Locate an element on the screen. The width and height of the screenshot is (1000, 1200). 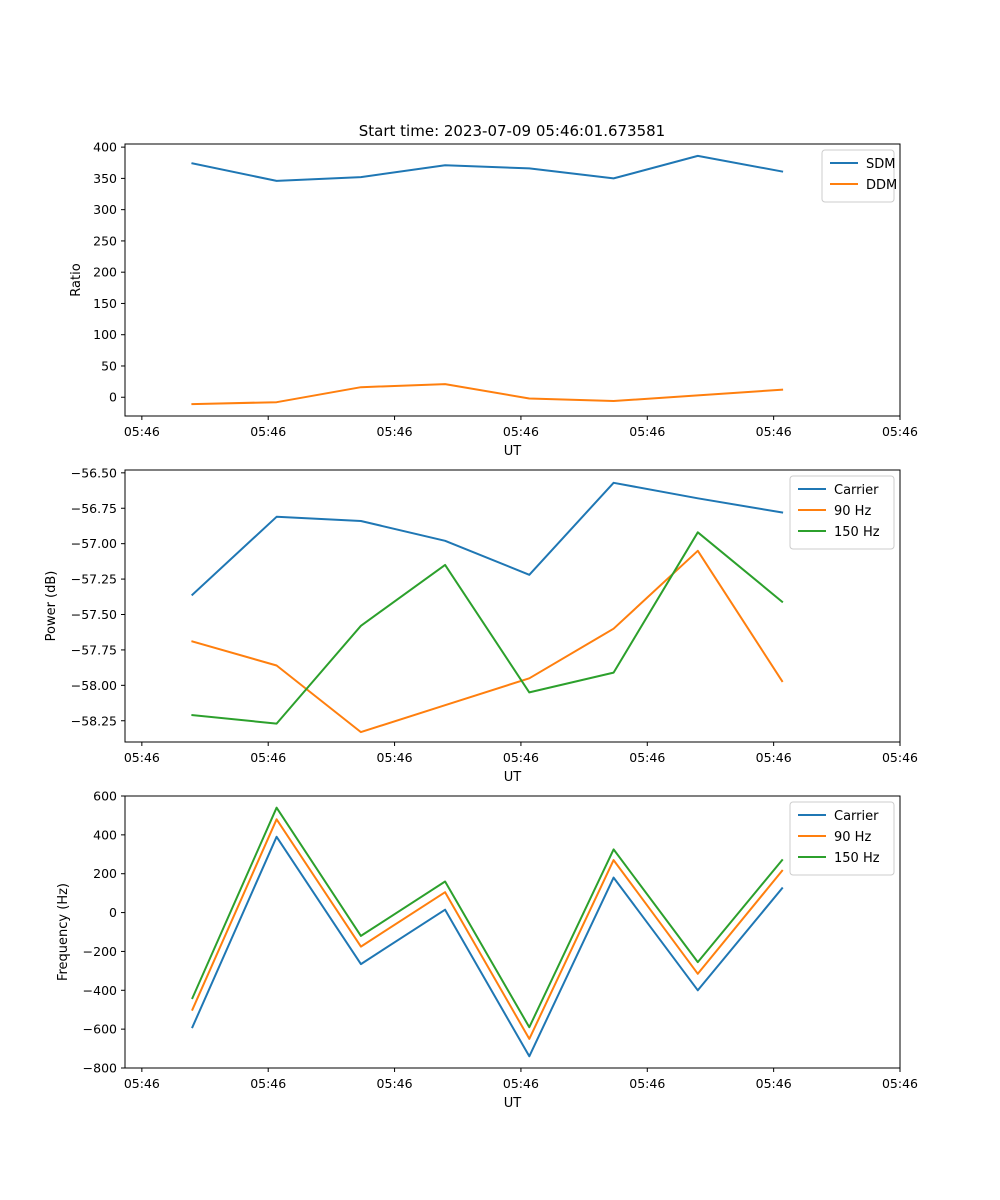
y-tick-label: −57.00 is located at coordinates (94, 543).